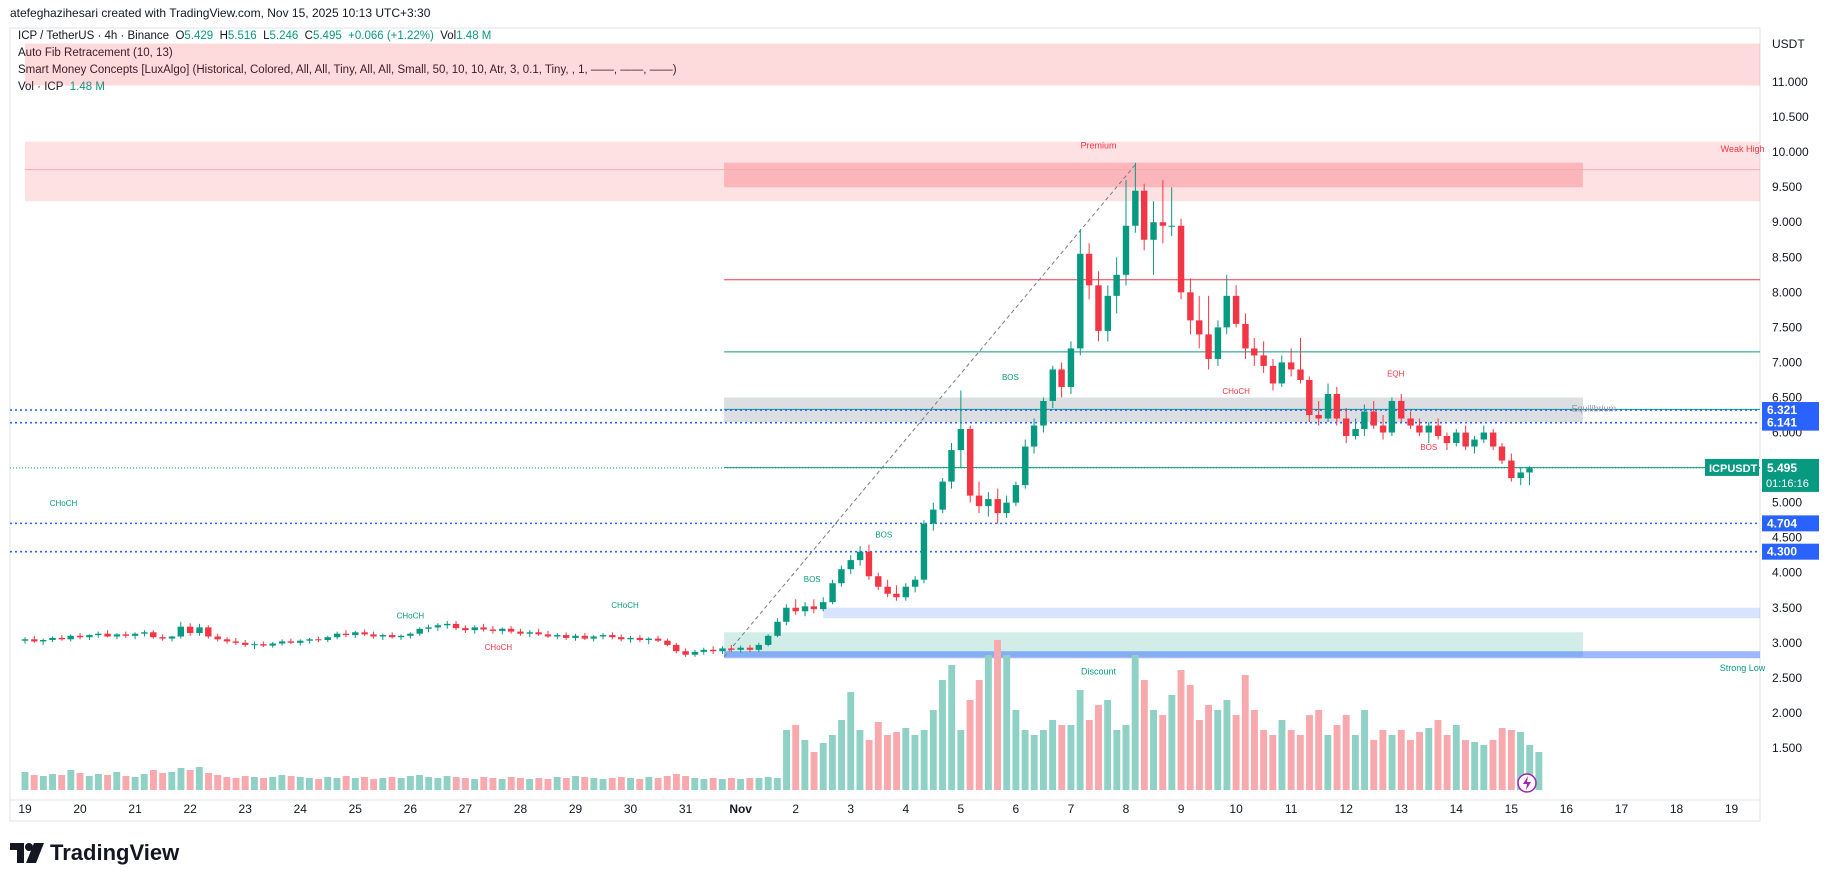  I want to click on x-tick-label: 30, so click(631, 809).